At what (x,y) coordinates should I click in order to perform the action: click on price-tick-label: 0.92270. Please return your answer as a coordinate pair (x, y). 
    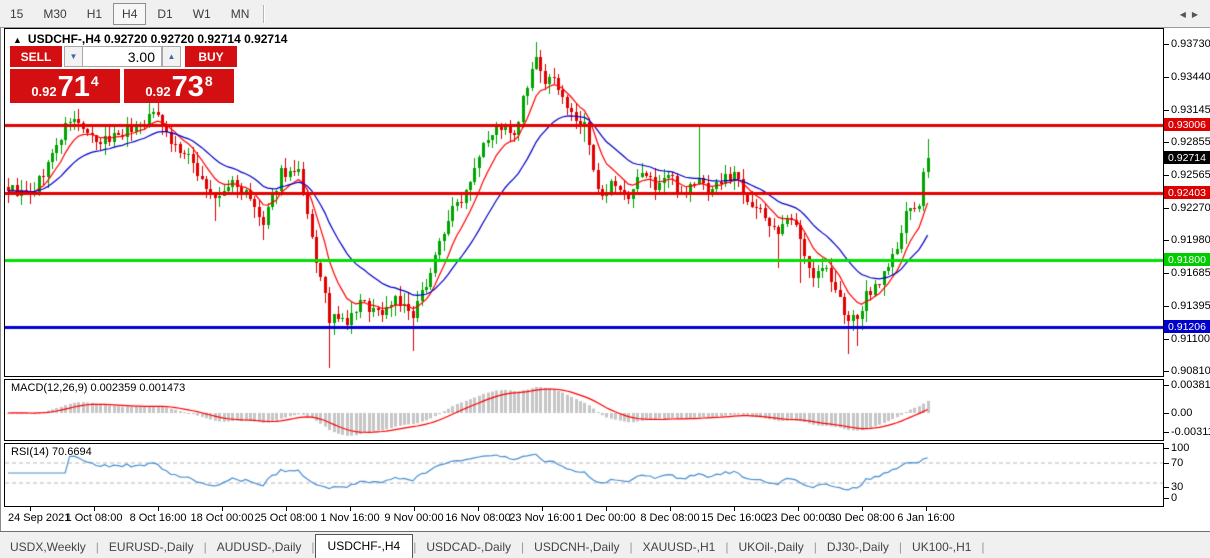
    Looking at the image, I should click on (1190, 208).